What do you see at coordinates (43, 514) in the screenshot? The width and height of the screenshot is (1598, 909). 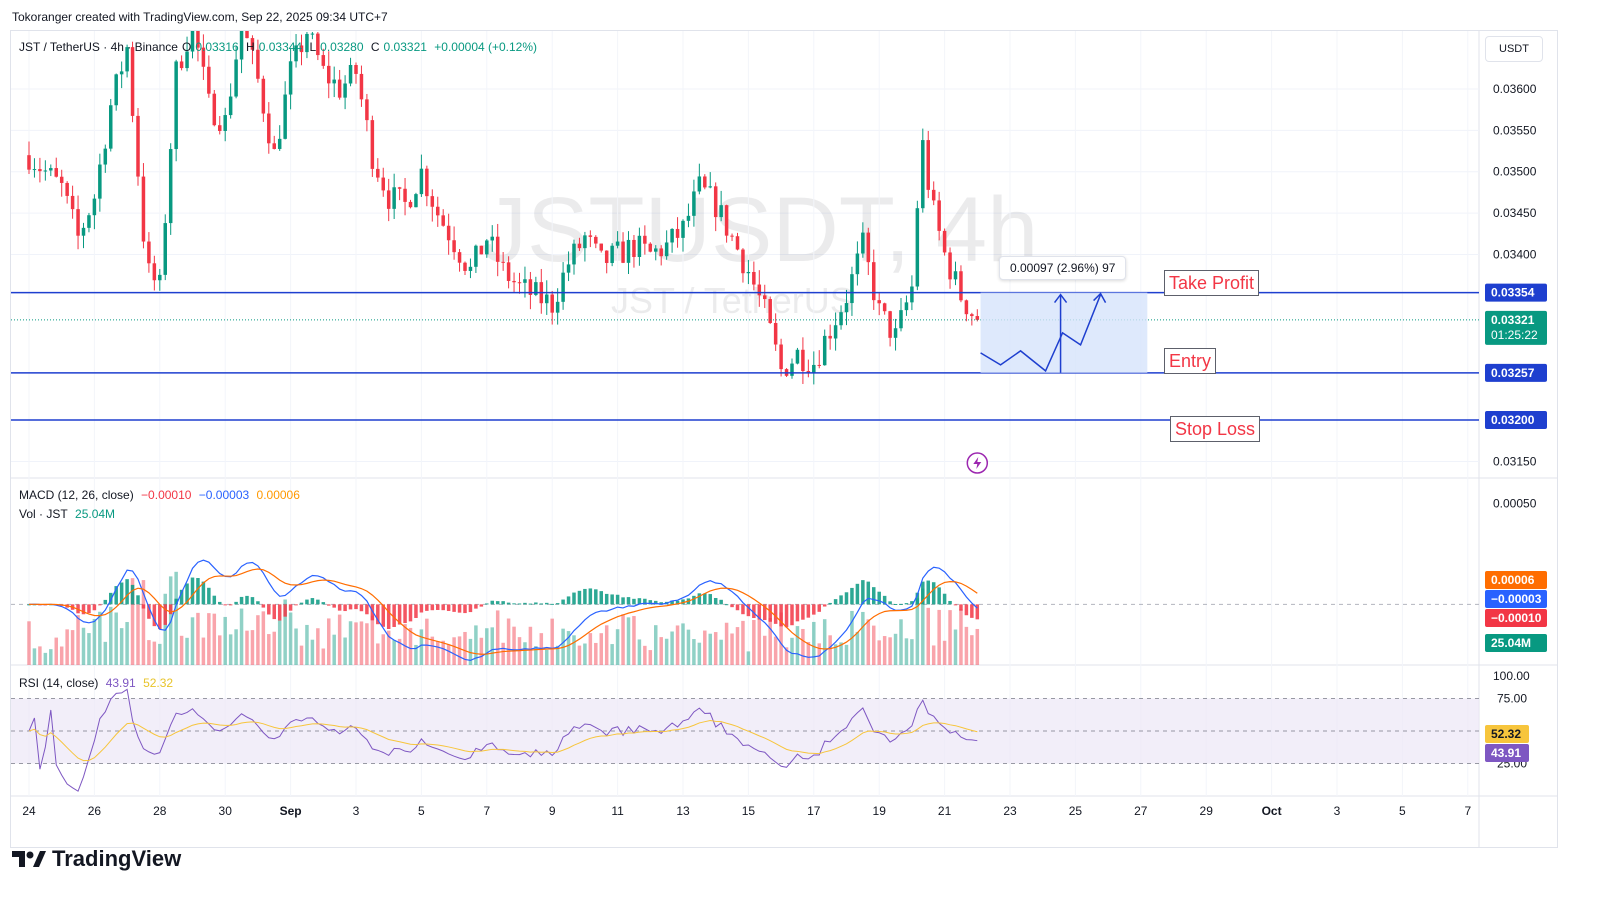 I see `volume-label: Vol · JST` at bounding box center [43, 514].